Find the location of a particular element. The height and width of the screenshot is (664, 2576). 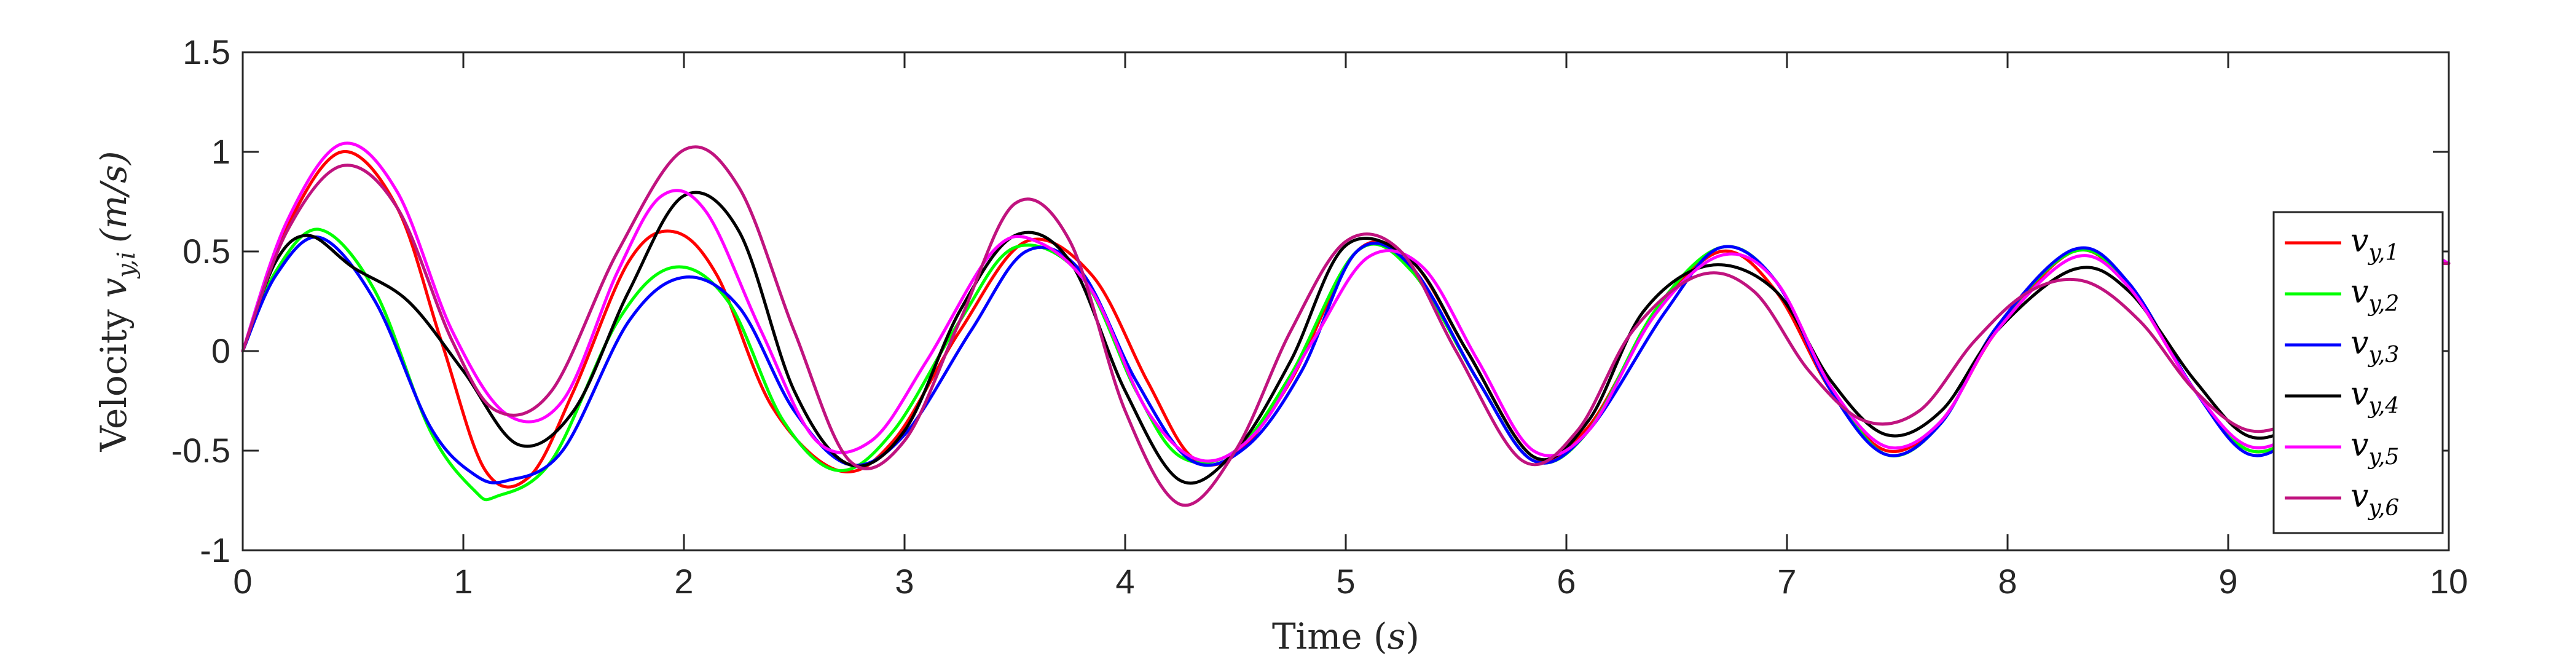

legend-label-sub: y,2 is located at coordinates (2383, 304).